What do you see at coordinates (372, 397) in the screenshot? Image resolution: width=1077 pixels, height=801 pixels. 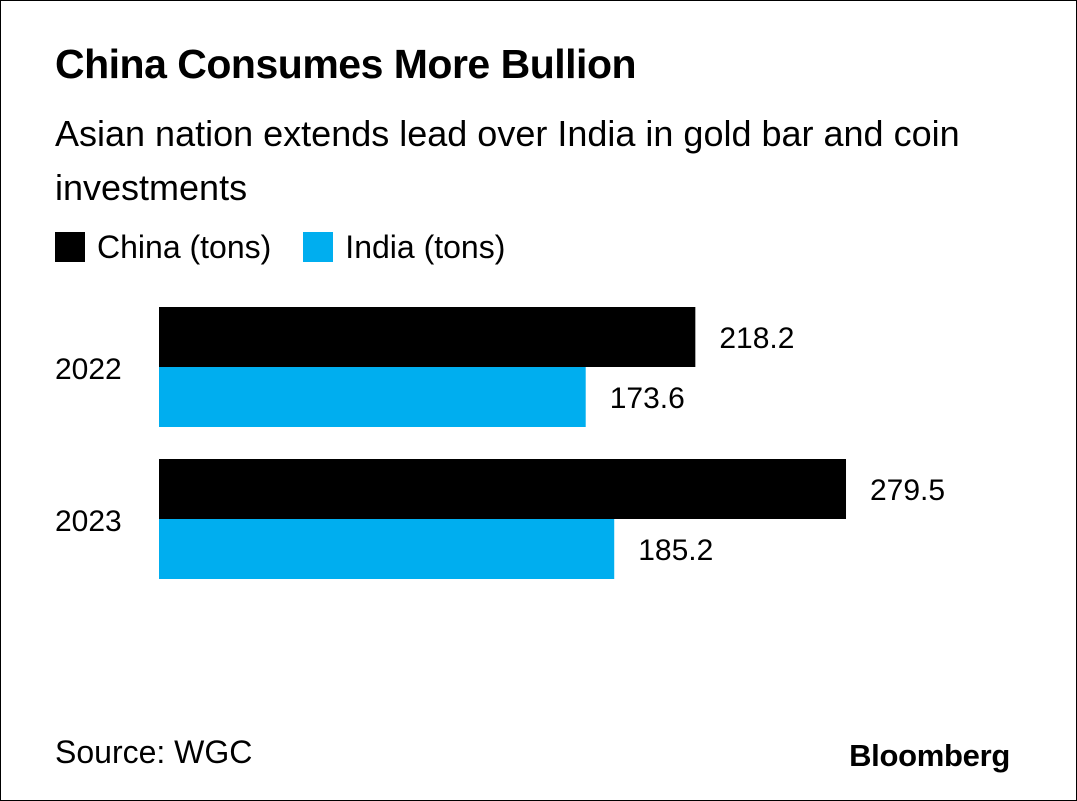 I see `bar-india-2022` at bounding box center [372, 397].